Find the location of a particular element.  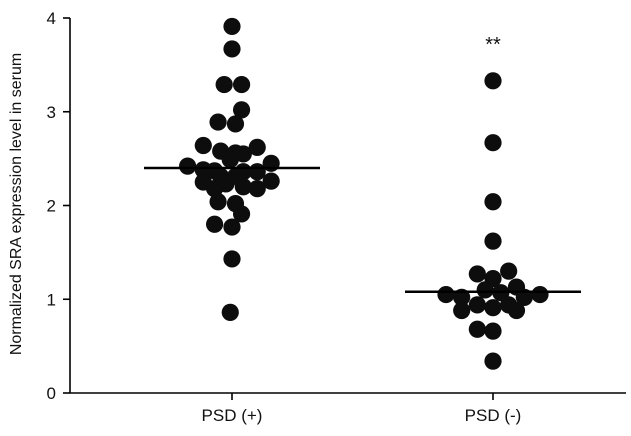

y-tick-label: 2 is located at coordinates (51, 206).